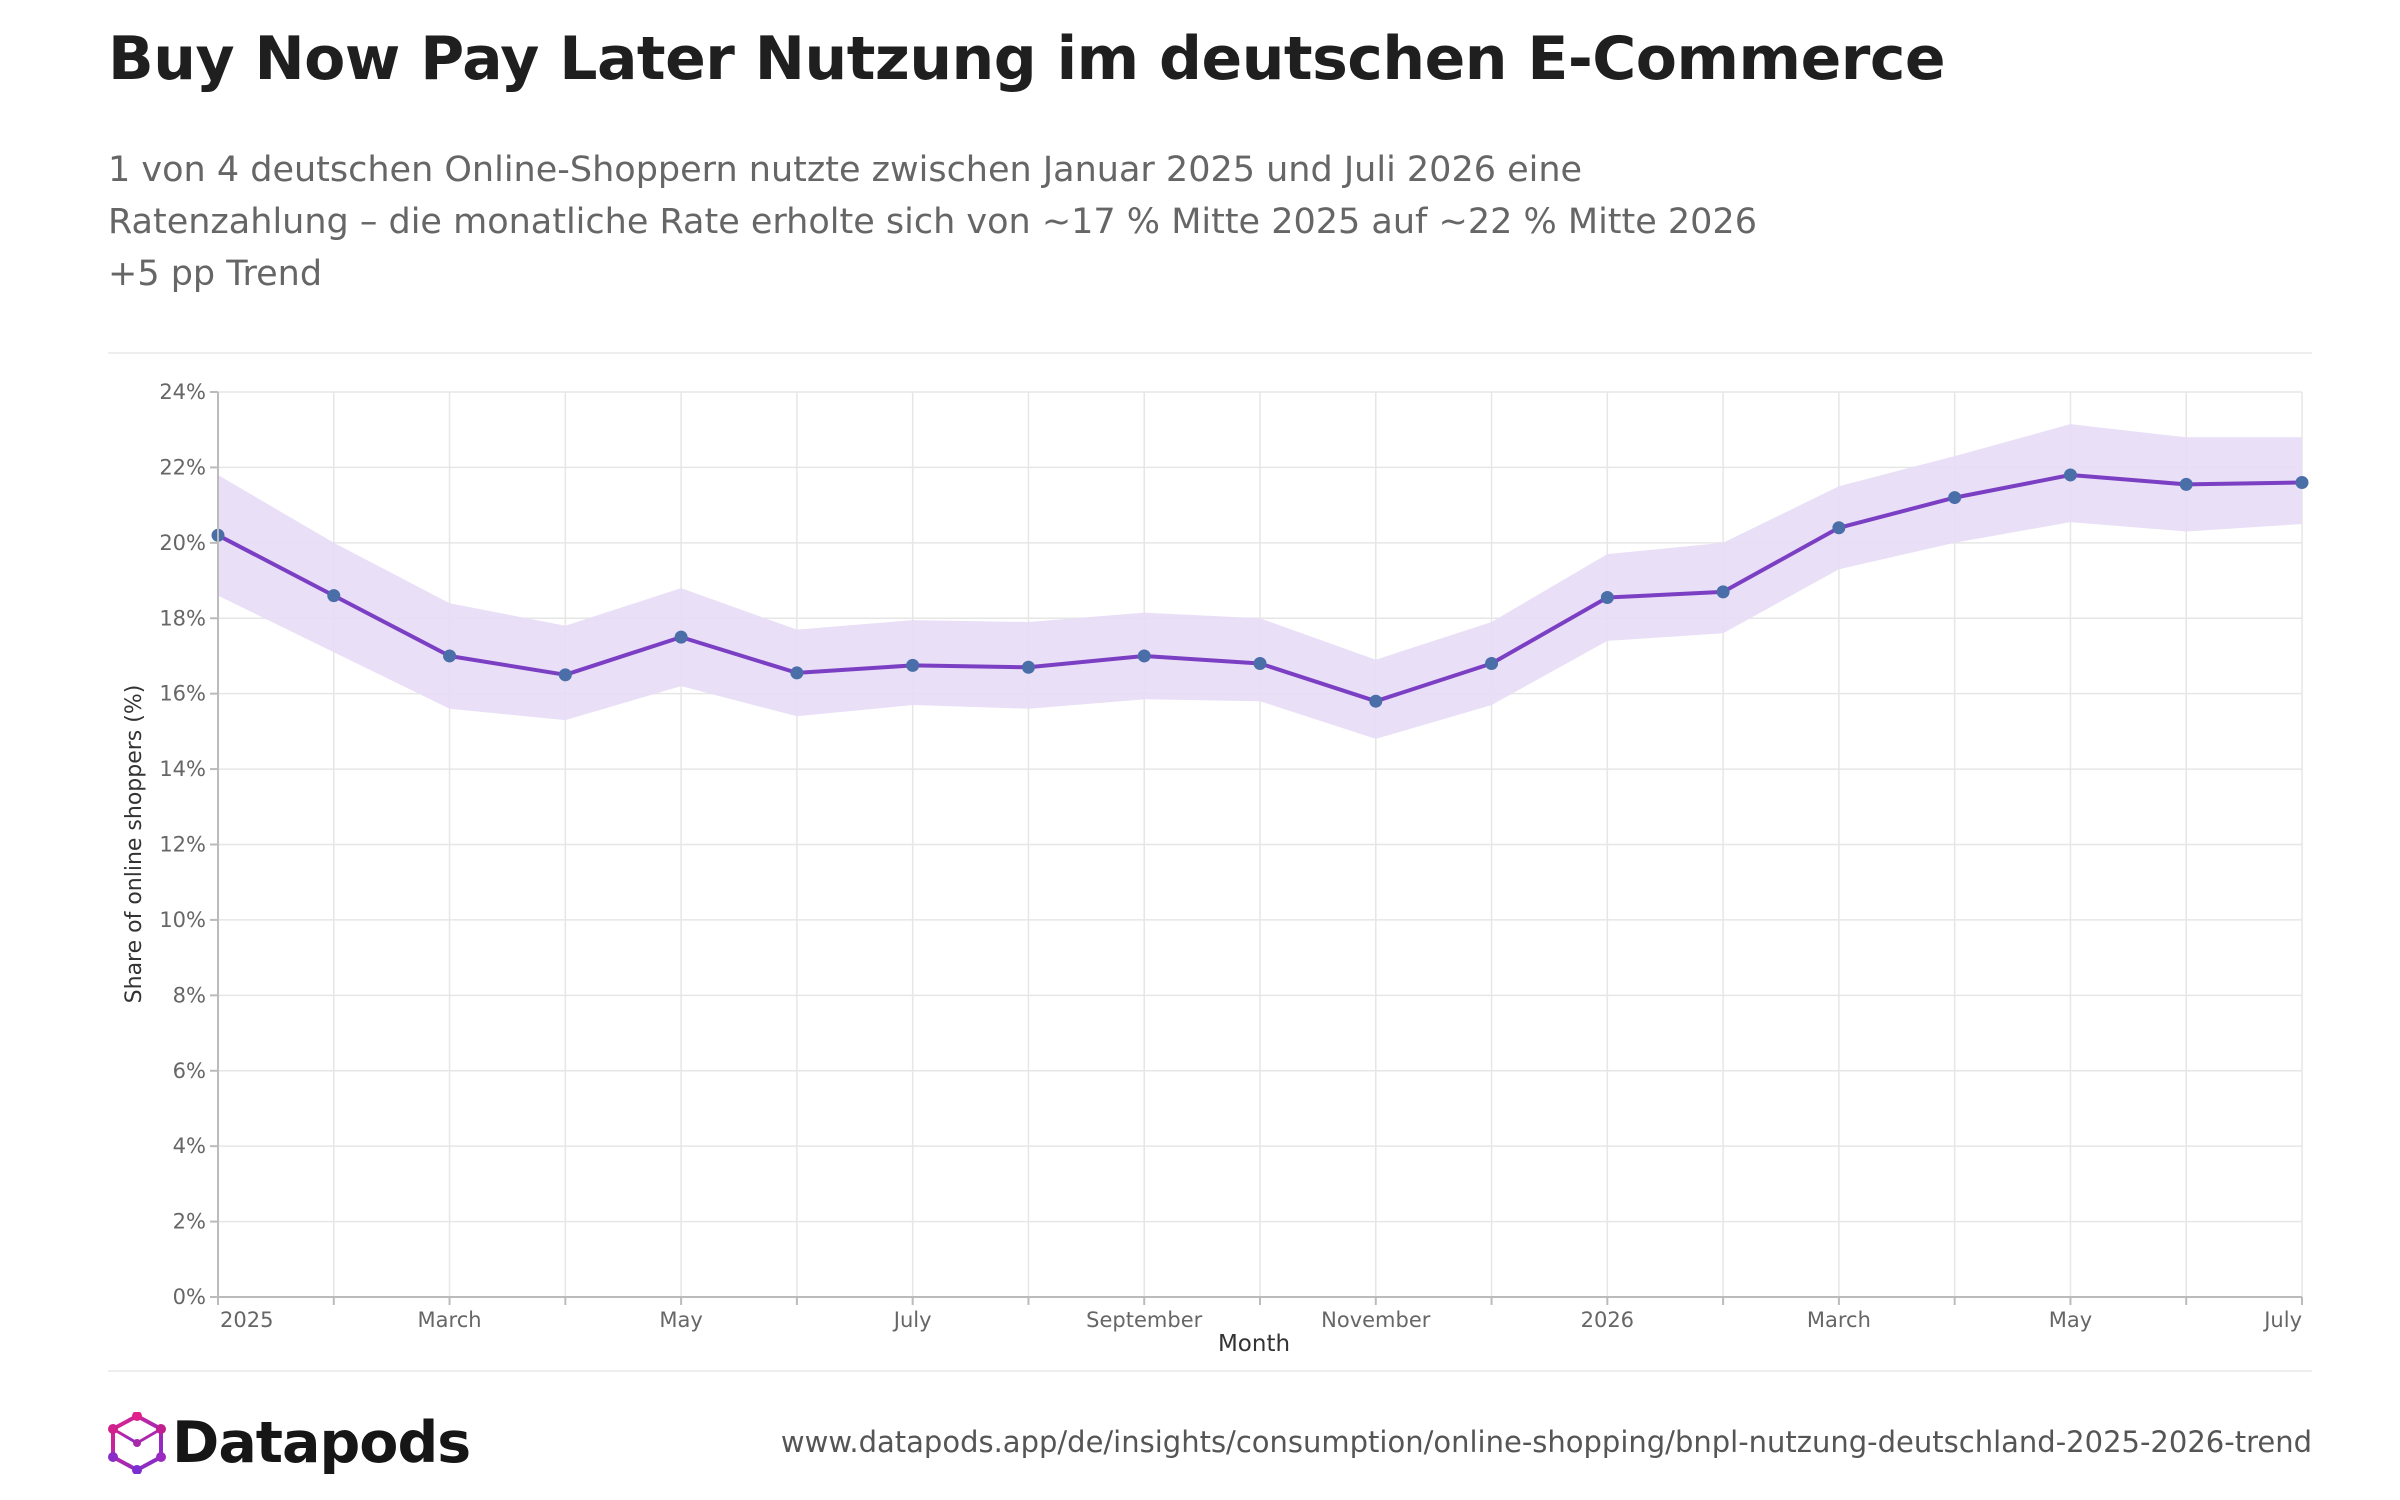  What do you see at coordinates (182, 618) in the screenshot?
I see `y-tick-label: 18%` at bounding box center [182, 618].